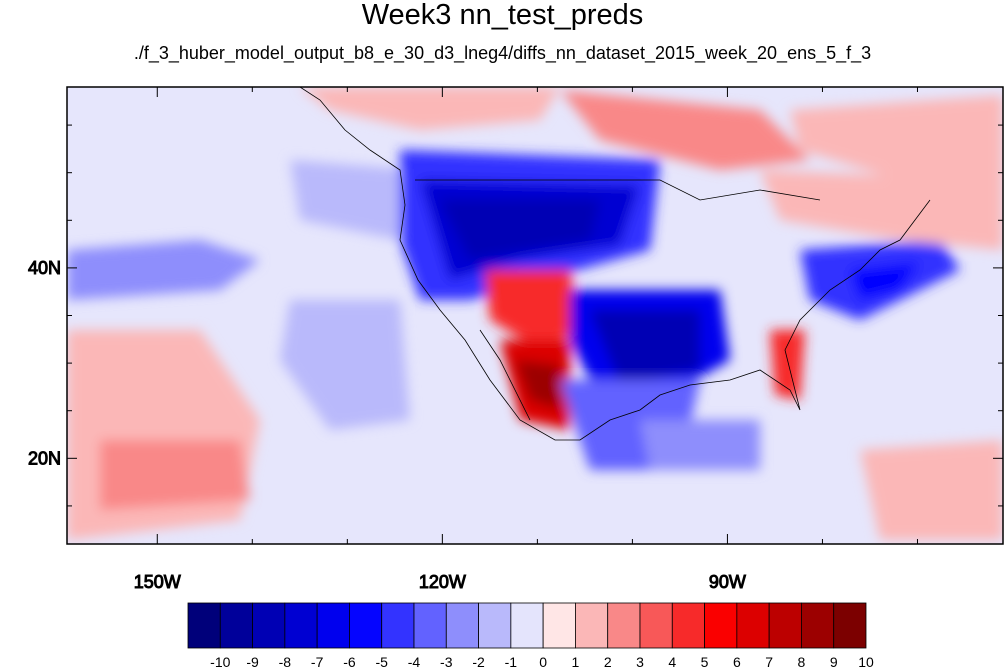  Describe the element at coordinates (414, 662) in the screenshot. I see `colorbar-label: -4` at that location.